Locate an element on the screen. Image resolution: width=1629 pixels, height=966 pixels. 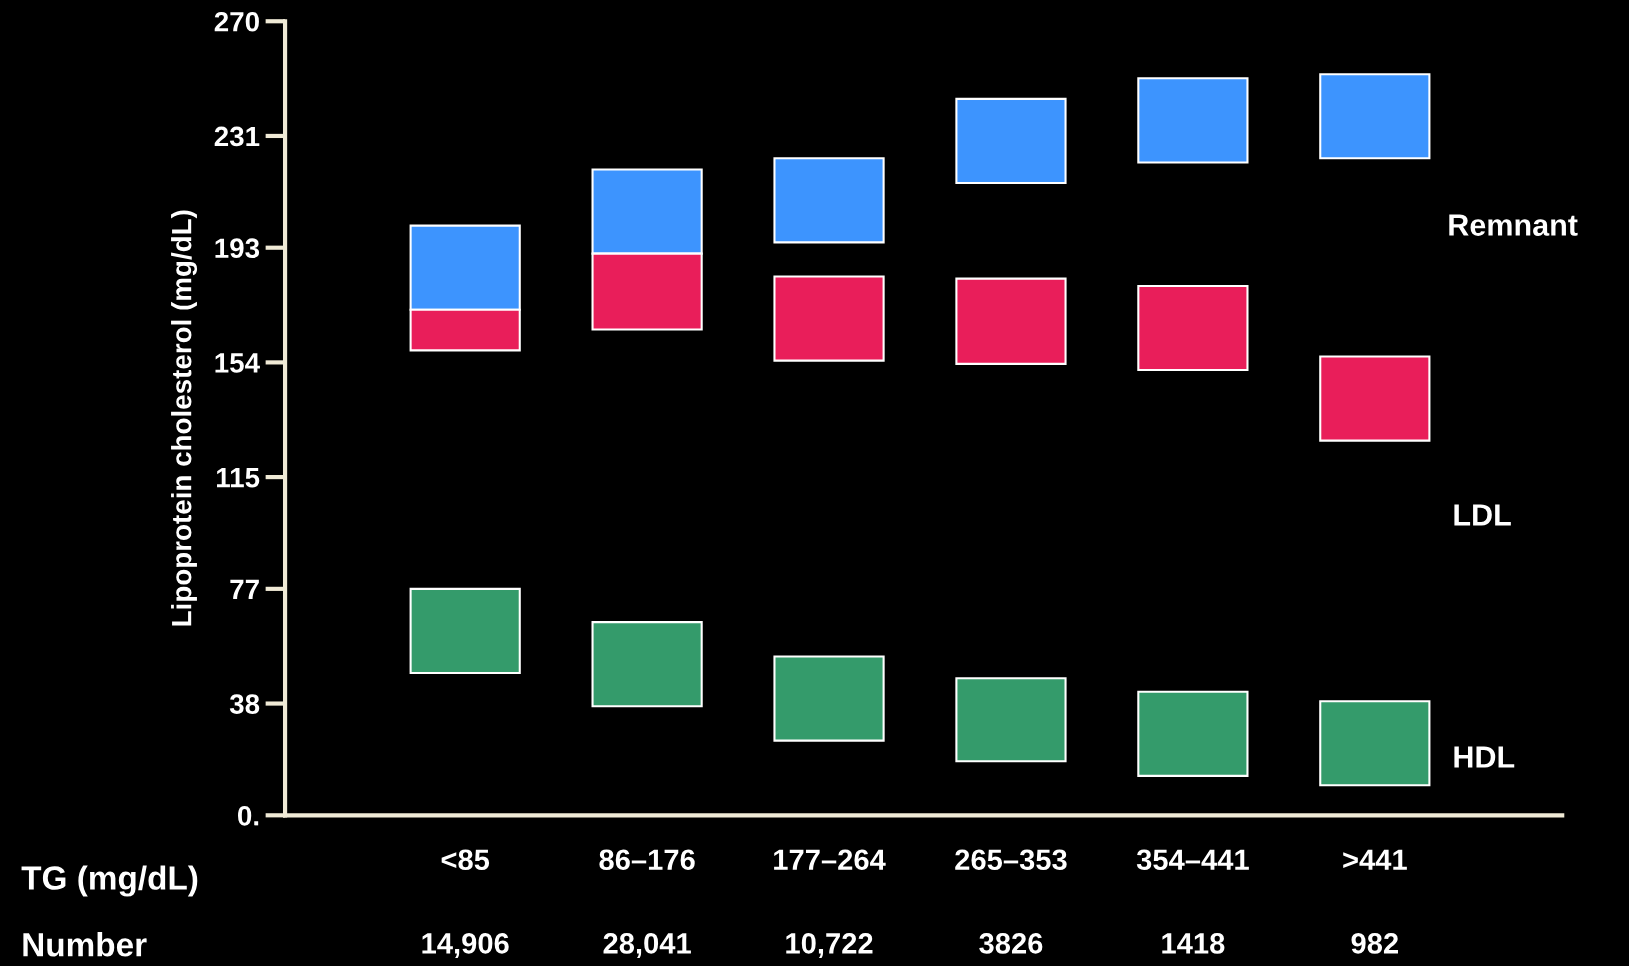
y-axis-title: Lipoprotein cholesterol (mg/dL) is located at coordinates (184, 418).